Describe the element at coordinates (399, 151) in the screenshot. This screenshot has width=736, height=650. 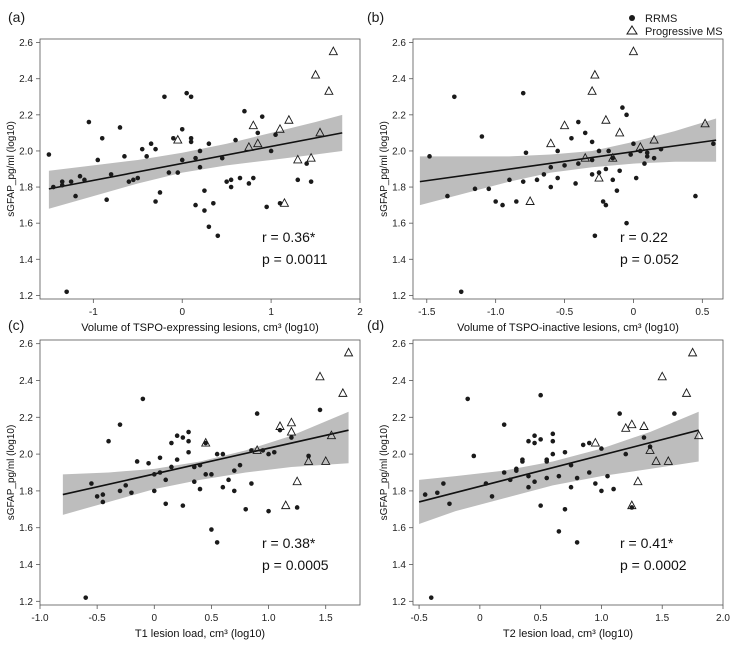
I see `y-tick-label: 2.0` at that location.